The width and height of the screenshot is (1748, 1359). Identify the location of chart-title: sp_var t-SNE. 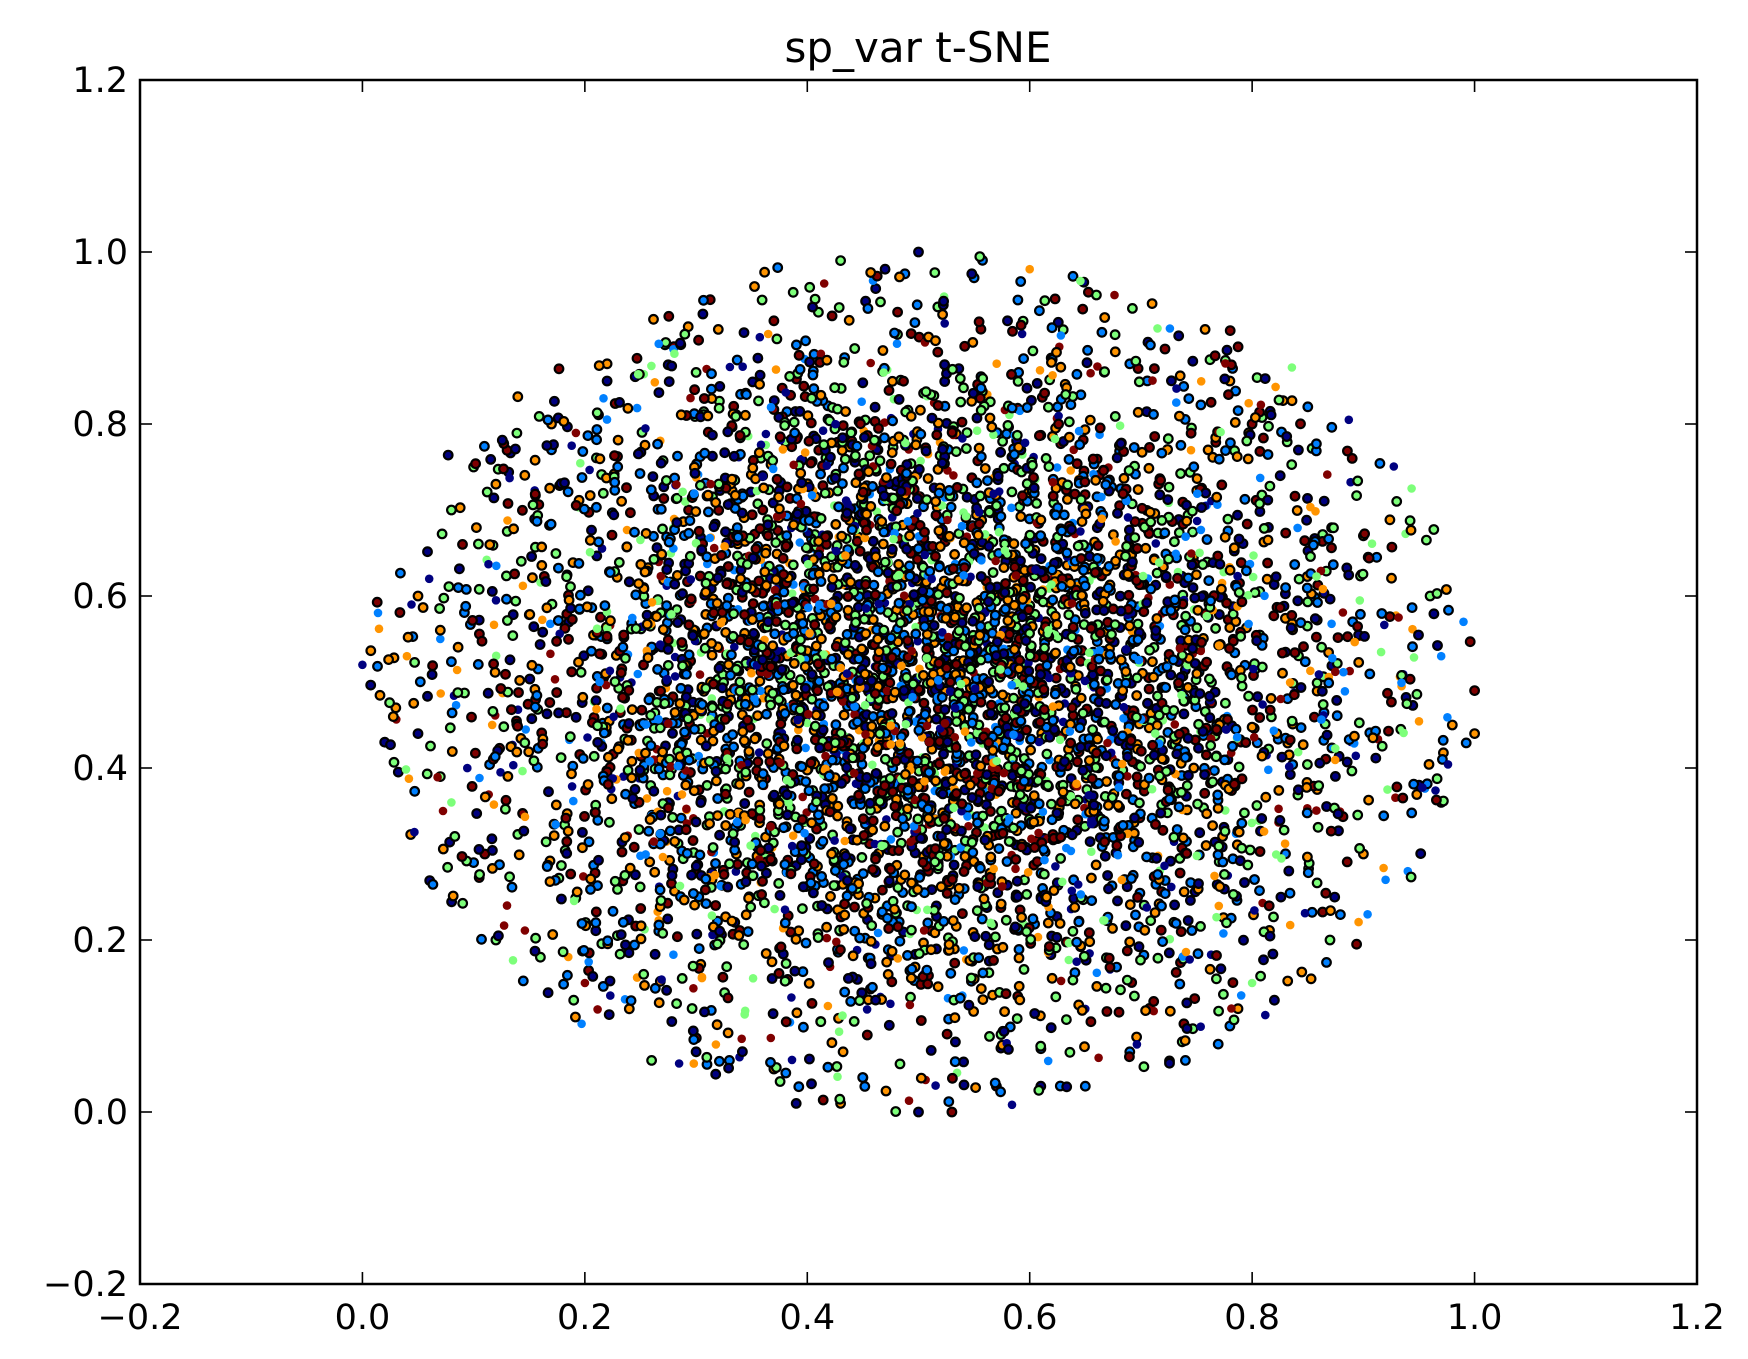
(918, 47).